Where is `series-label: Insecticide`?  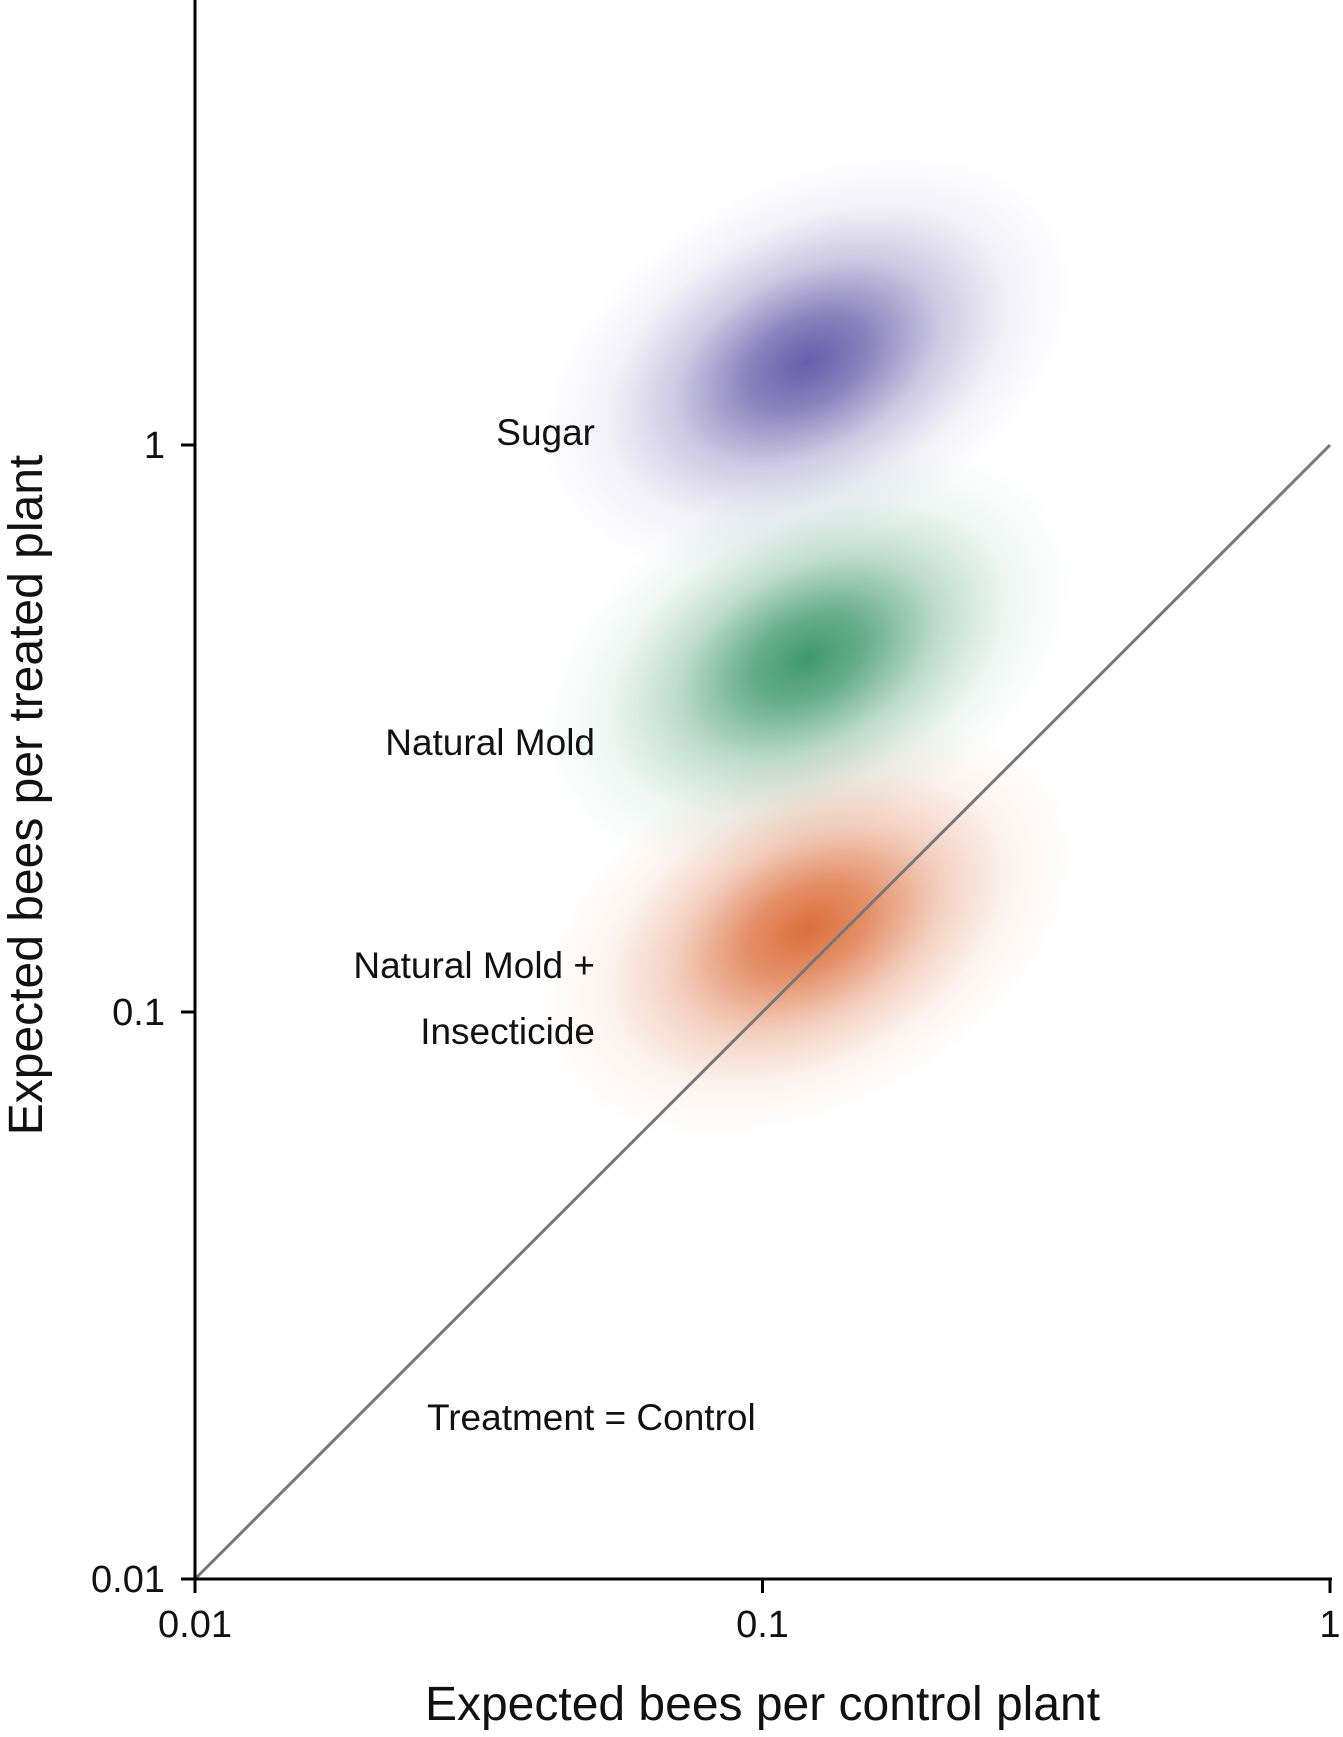 series-label: Insecticide is located at coordinates (507, 1031).